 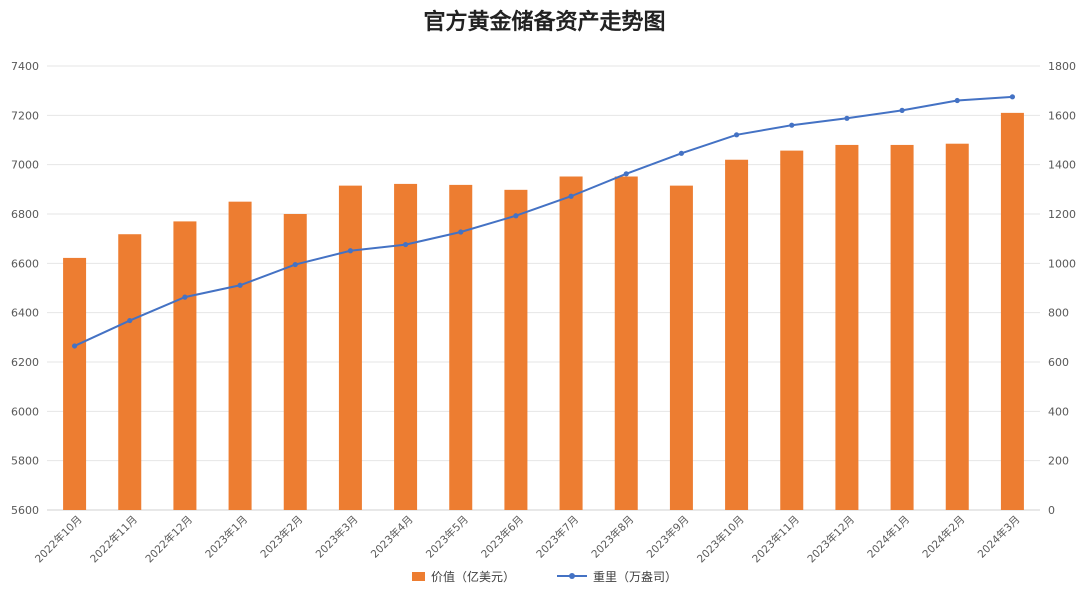 I want to click on x-axis-tick-label: 2023年8月, so click(x=613, y=537).